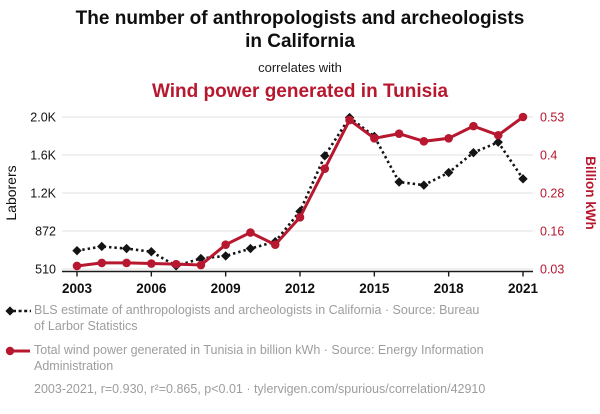 Image resolution: width=600 pixels, height=414 pixels. I want to click on x-axis: 2003 2006 2009 2012 2015 2018 2021, so click(300, 283).